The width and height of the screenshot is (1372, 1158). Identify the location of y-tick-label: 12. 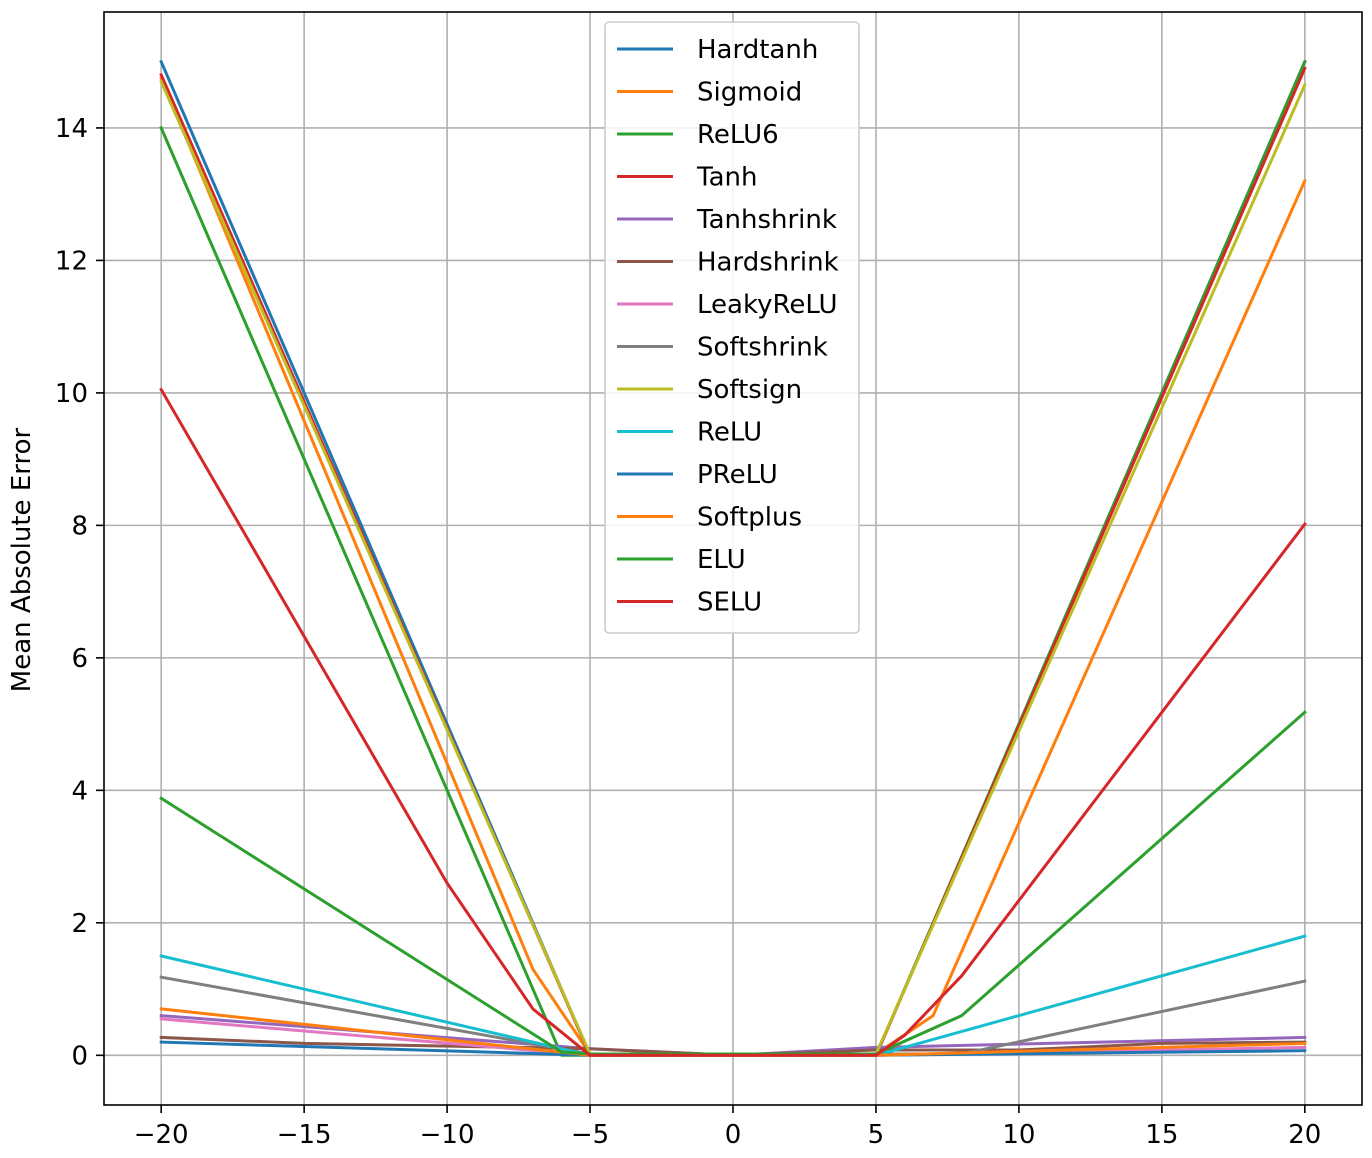
(71, 261).